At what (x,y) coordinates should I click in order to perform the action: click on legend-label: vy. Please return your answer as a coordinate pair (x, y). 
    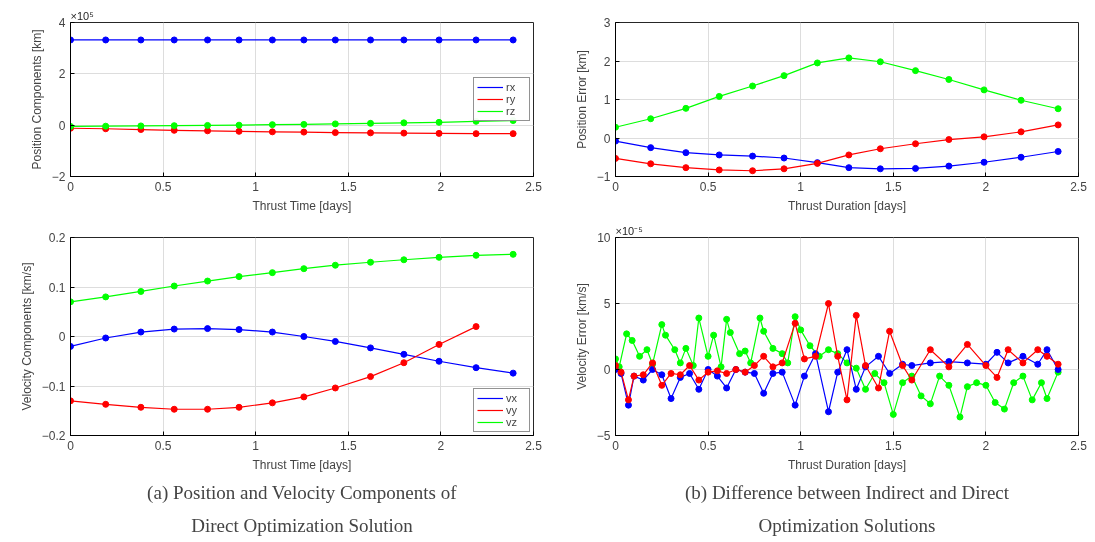
    Looking at the image, I should click on (512, 410).